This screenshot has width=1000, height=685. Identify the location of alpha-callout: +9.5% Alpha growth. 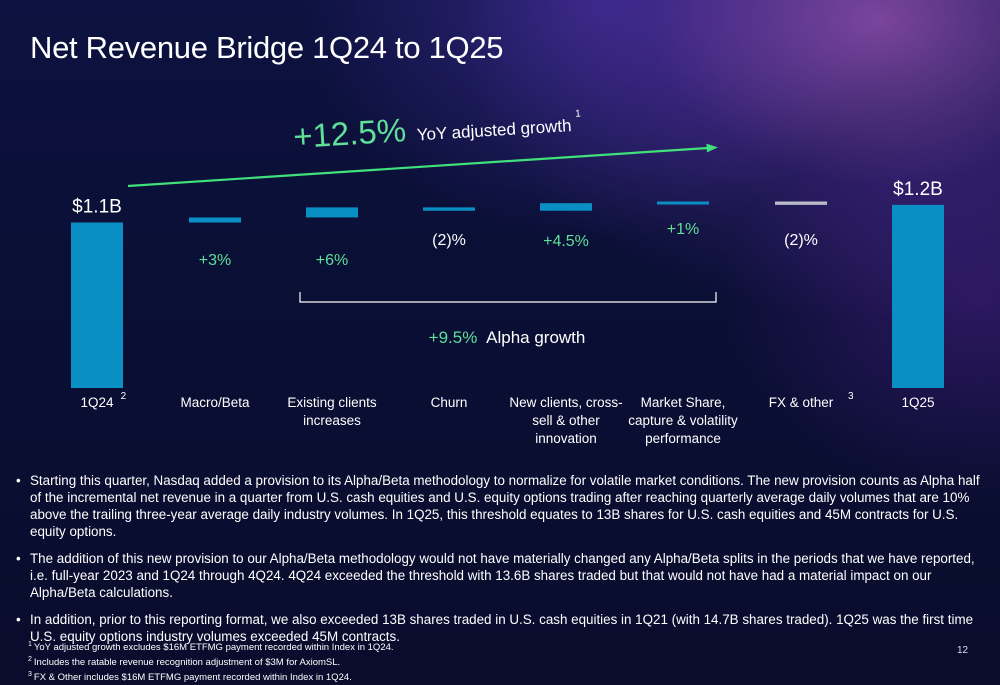
(507, 337).